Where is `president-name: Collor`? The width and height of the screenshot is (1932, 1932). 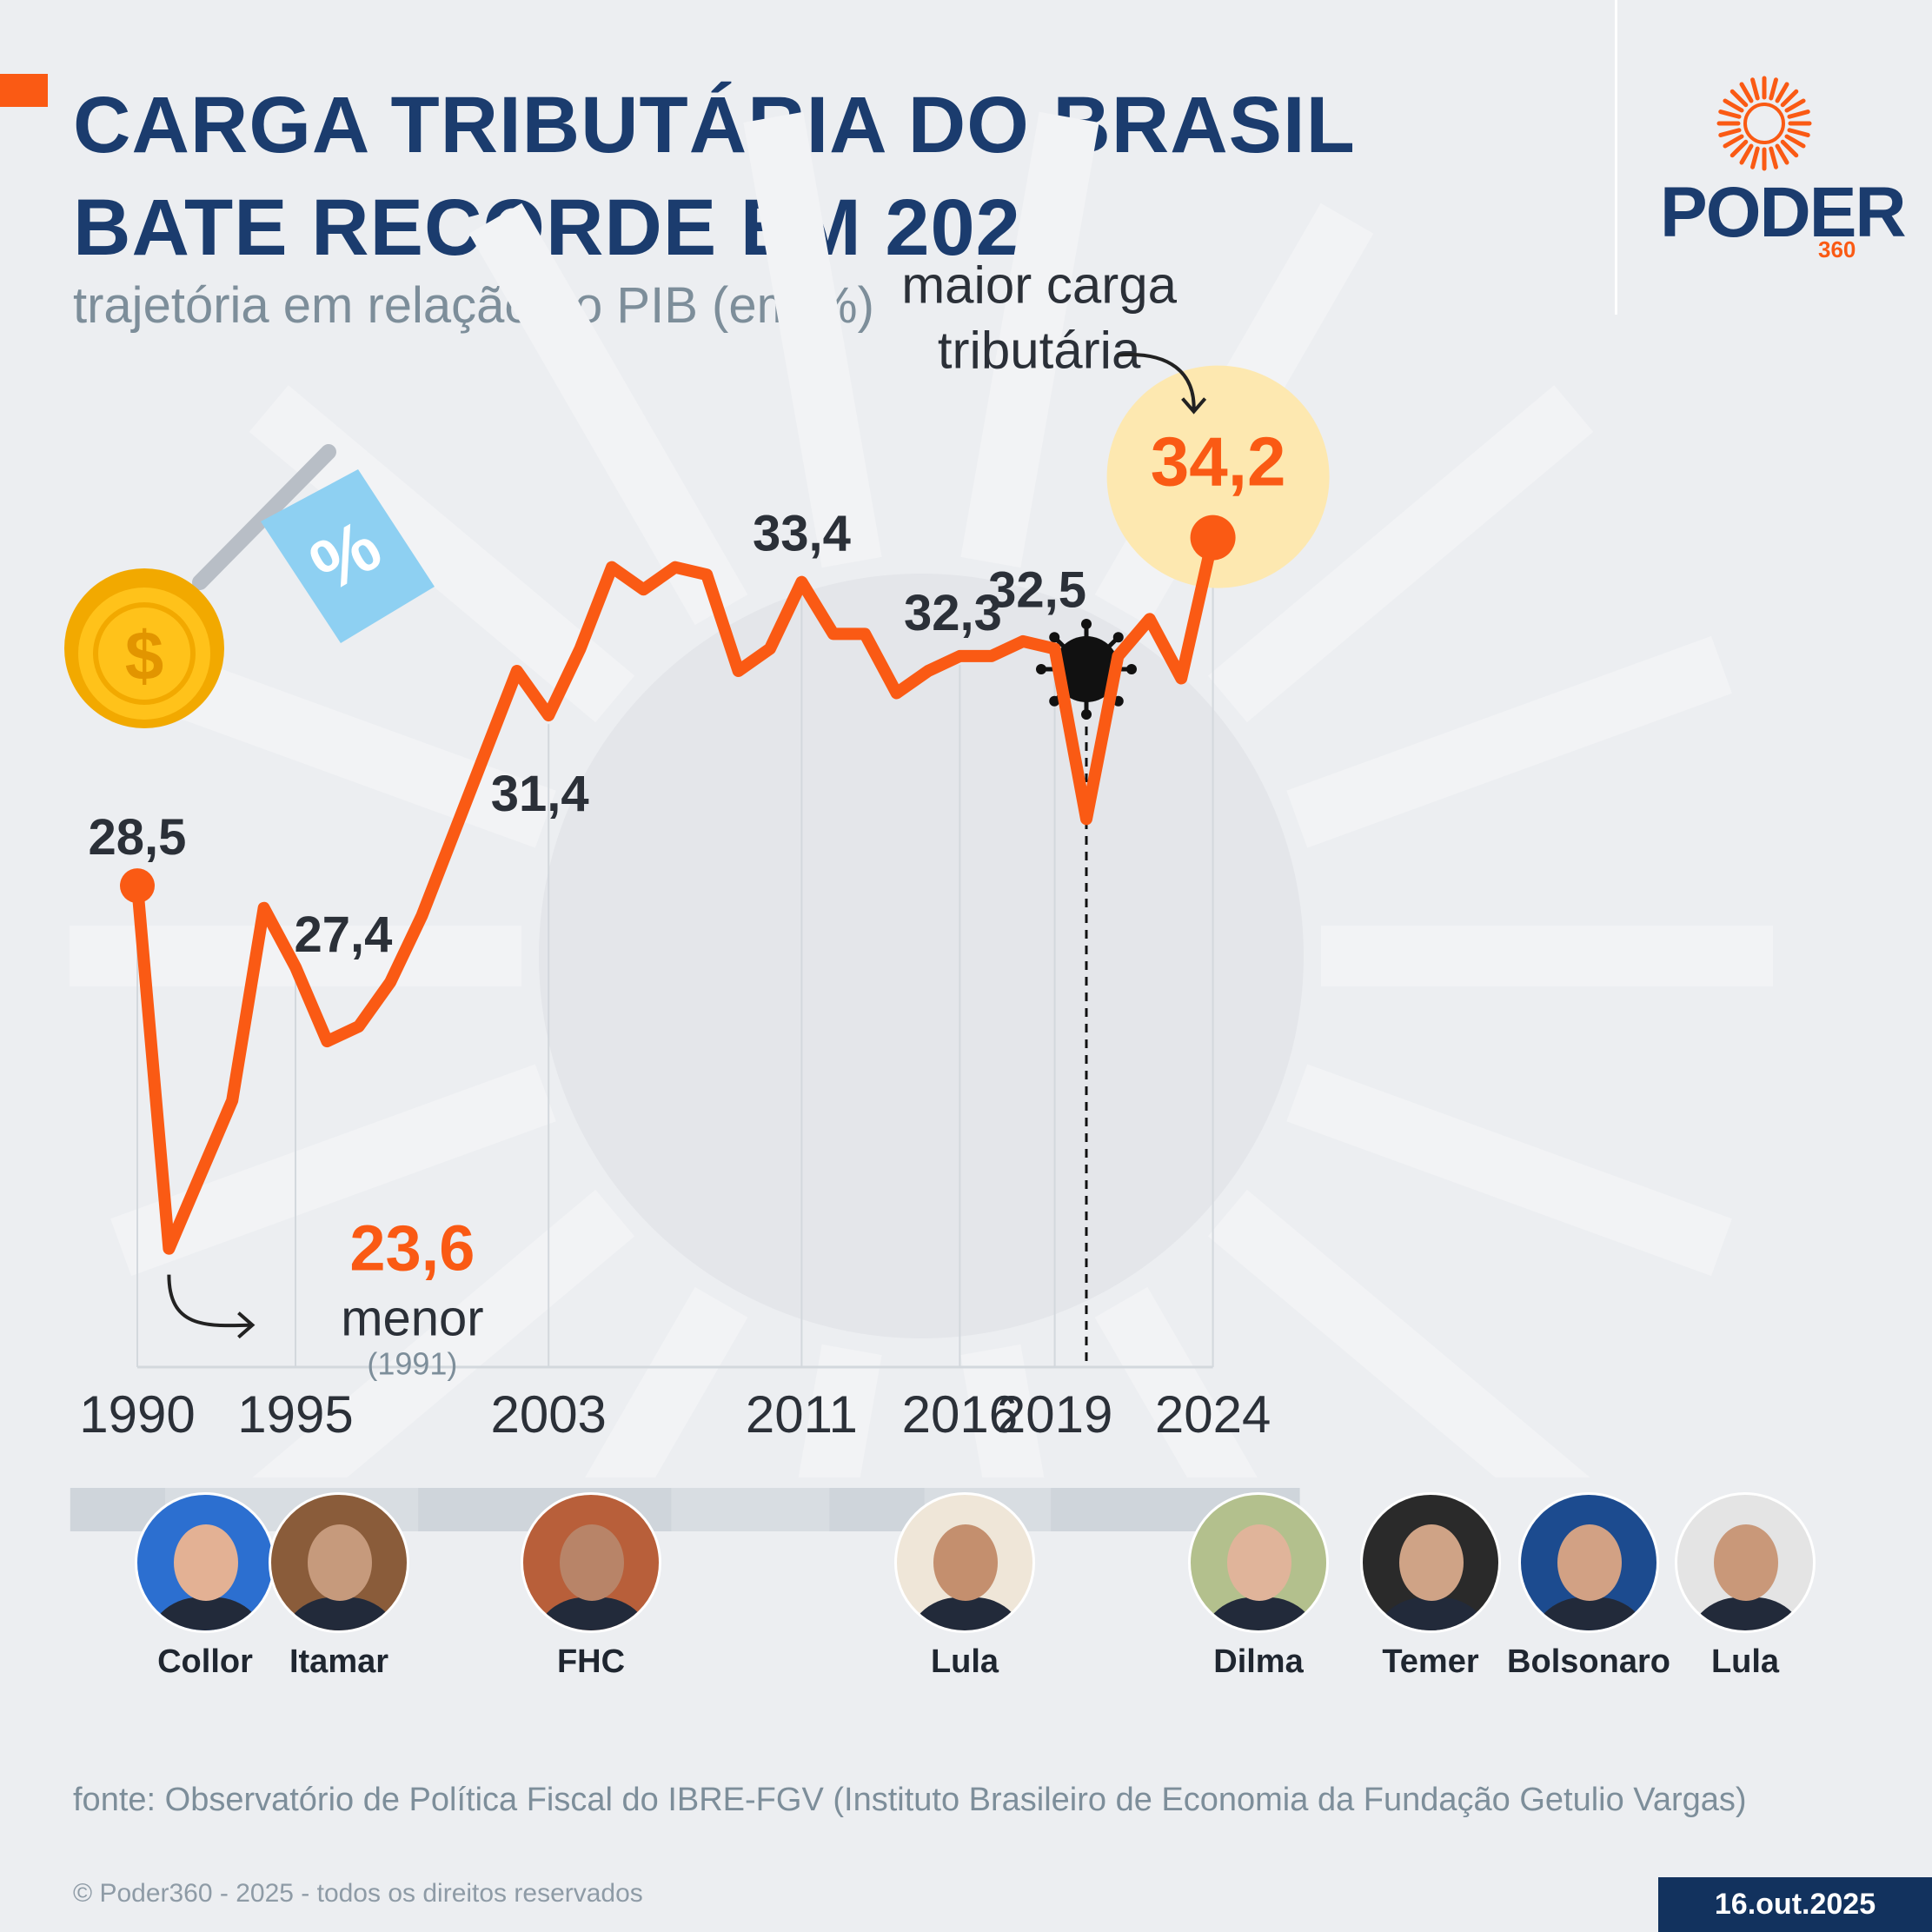
president-name: Collor is located at coordinates (205, 1661).